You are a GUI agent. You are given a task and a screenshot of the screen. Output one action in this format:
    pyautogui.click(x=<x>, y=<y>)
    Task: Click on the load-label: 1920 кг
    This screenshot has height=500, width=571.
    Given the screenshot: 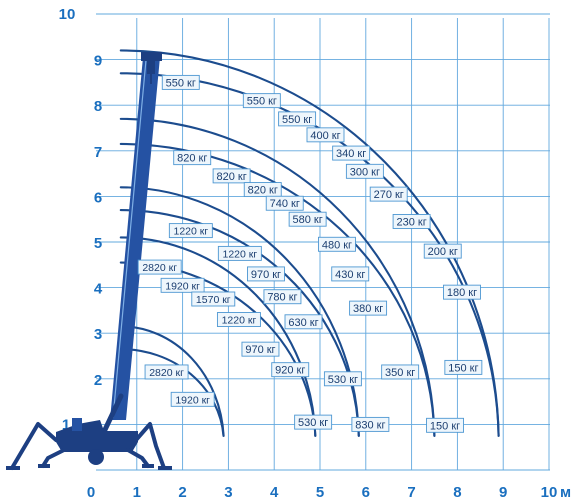 What is the action you would take?
    pyautogui.click(x=182, y=285)
    